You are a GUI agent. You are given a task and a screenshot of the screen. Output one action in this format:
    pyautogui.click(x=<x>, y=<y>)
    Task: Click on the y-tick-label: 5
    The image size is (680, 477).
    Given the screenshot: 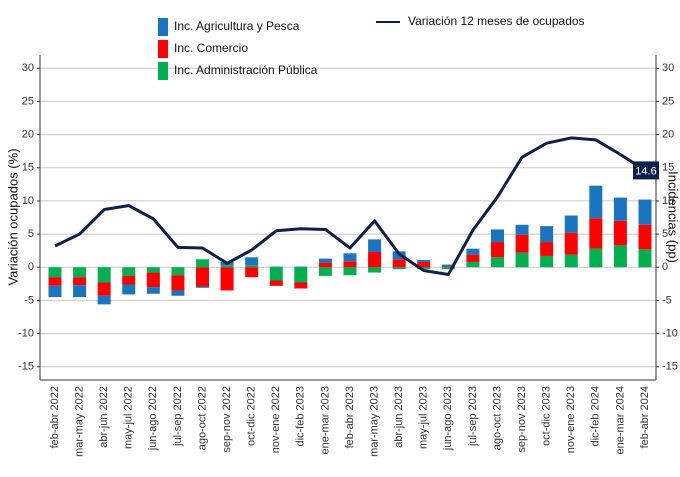 What is the action you would take?
    pyautogui.click(x=31, y=234)
    